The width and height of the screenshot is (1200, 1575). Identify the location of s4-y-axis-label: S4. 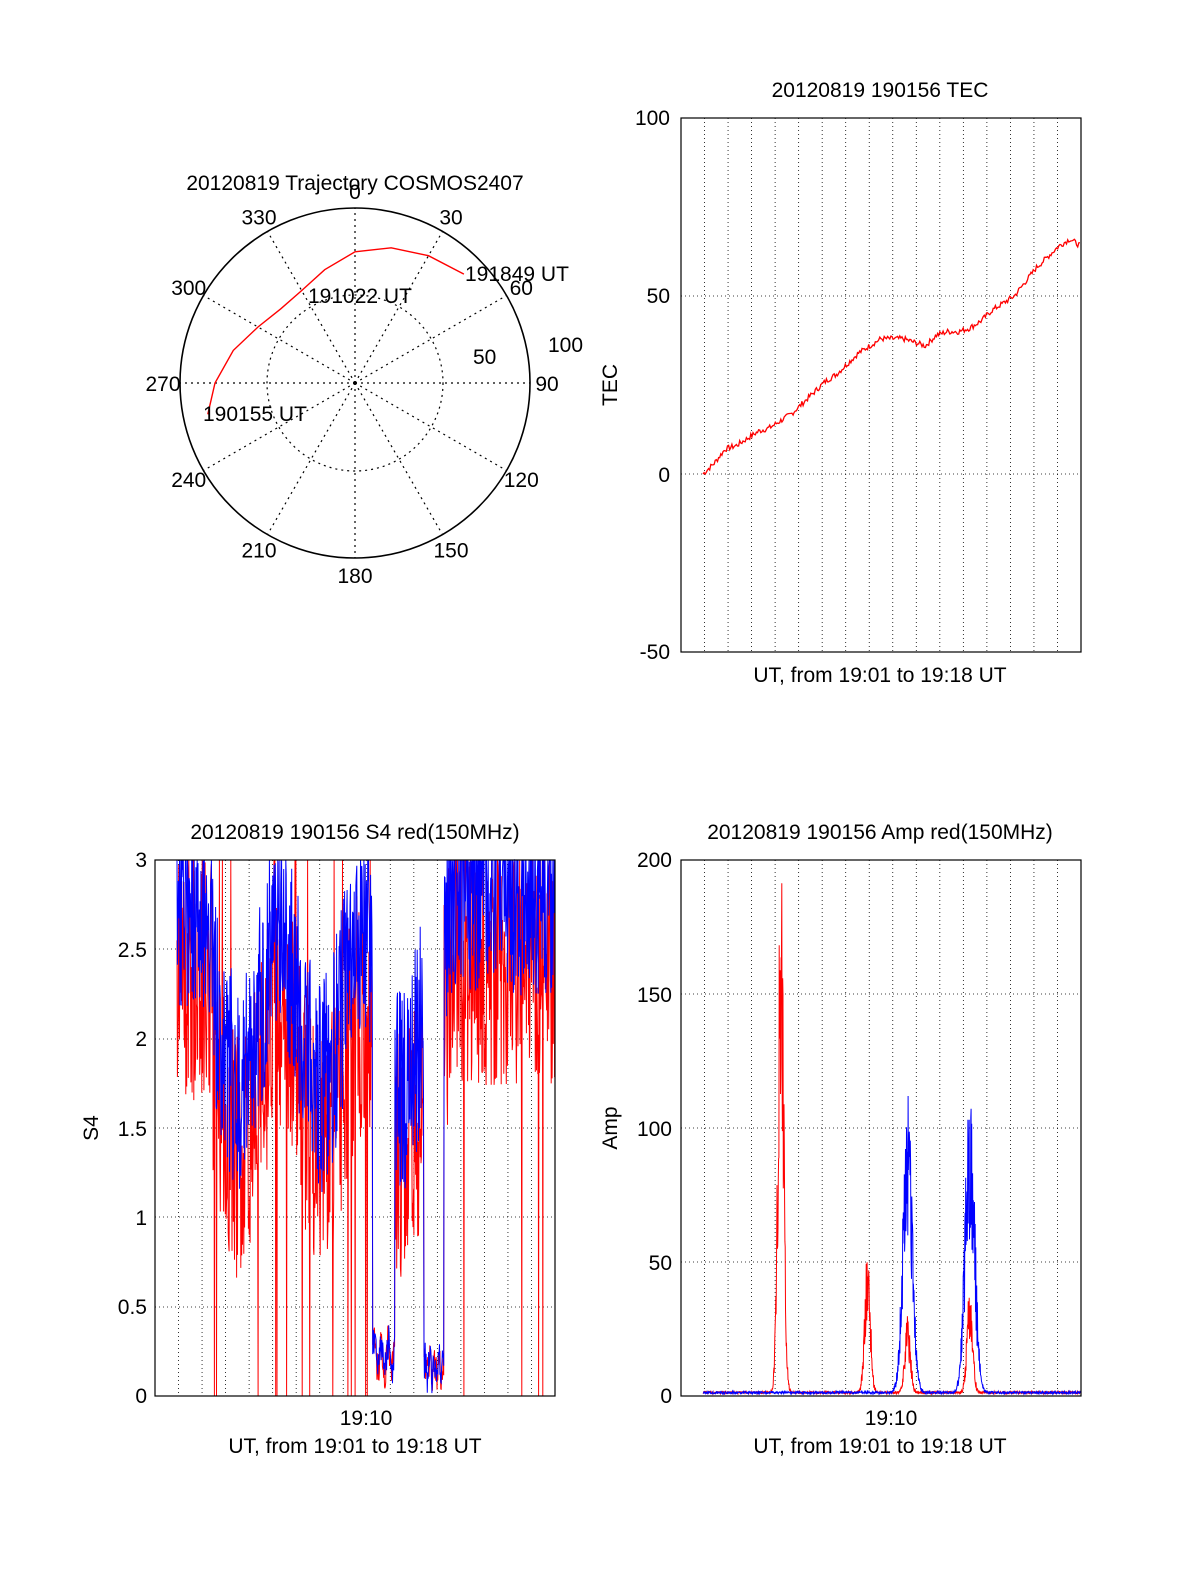
(91, 1128).